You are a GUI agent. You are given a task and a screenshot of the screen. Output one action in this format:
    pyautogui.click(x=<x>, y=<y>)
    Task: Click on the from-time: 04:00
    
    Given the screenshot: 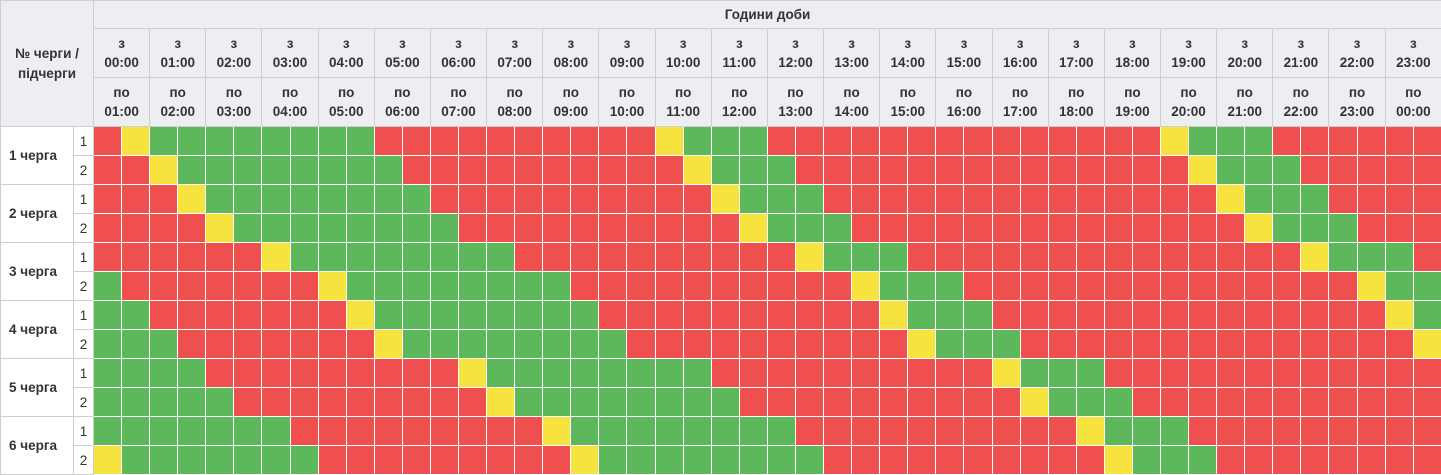 What is the action you would take?
    pyautogui.click(x=346, y=62)
    